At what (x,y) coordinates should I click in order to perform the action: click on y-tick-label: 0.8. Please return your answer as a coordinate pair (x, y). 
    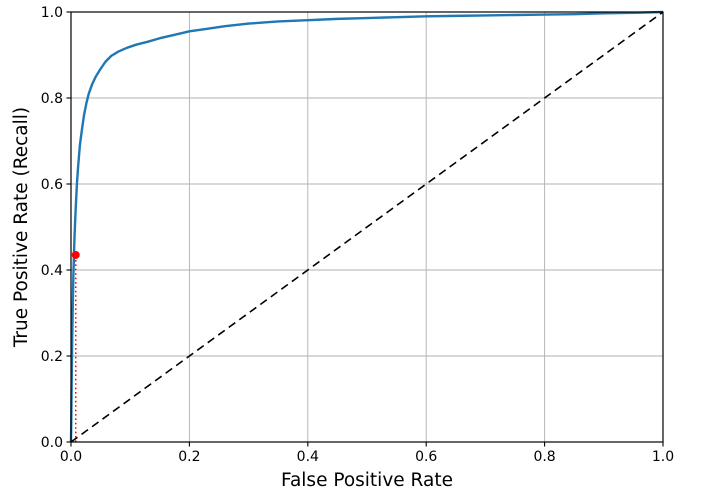
    Looking at the image, I should click on (52, 99).